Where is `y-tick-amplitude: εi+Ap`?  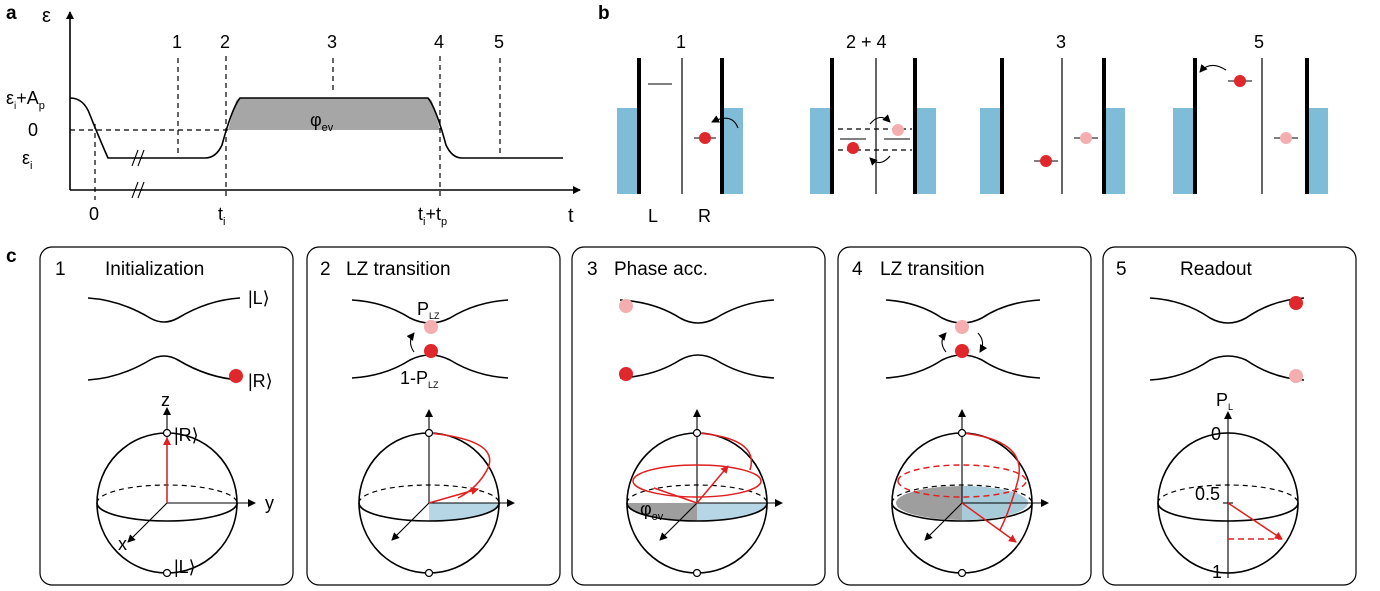 y-tick-amplitude: εi+Ap is located at coordinates (25, 100).